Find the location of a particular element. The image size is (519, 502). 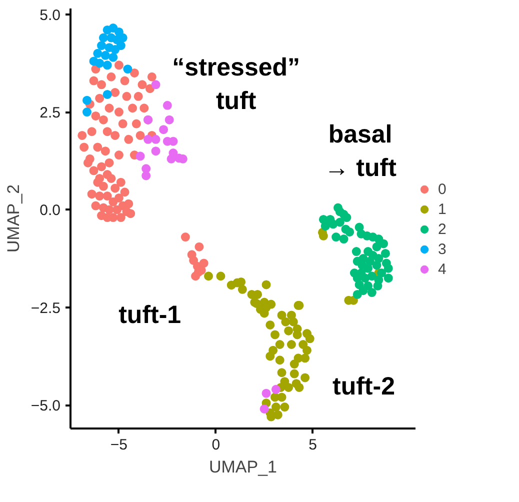

annotation: tuft-1 is located at coordinates (150, 315).